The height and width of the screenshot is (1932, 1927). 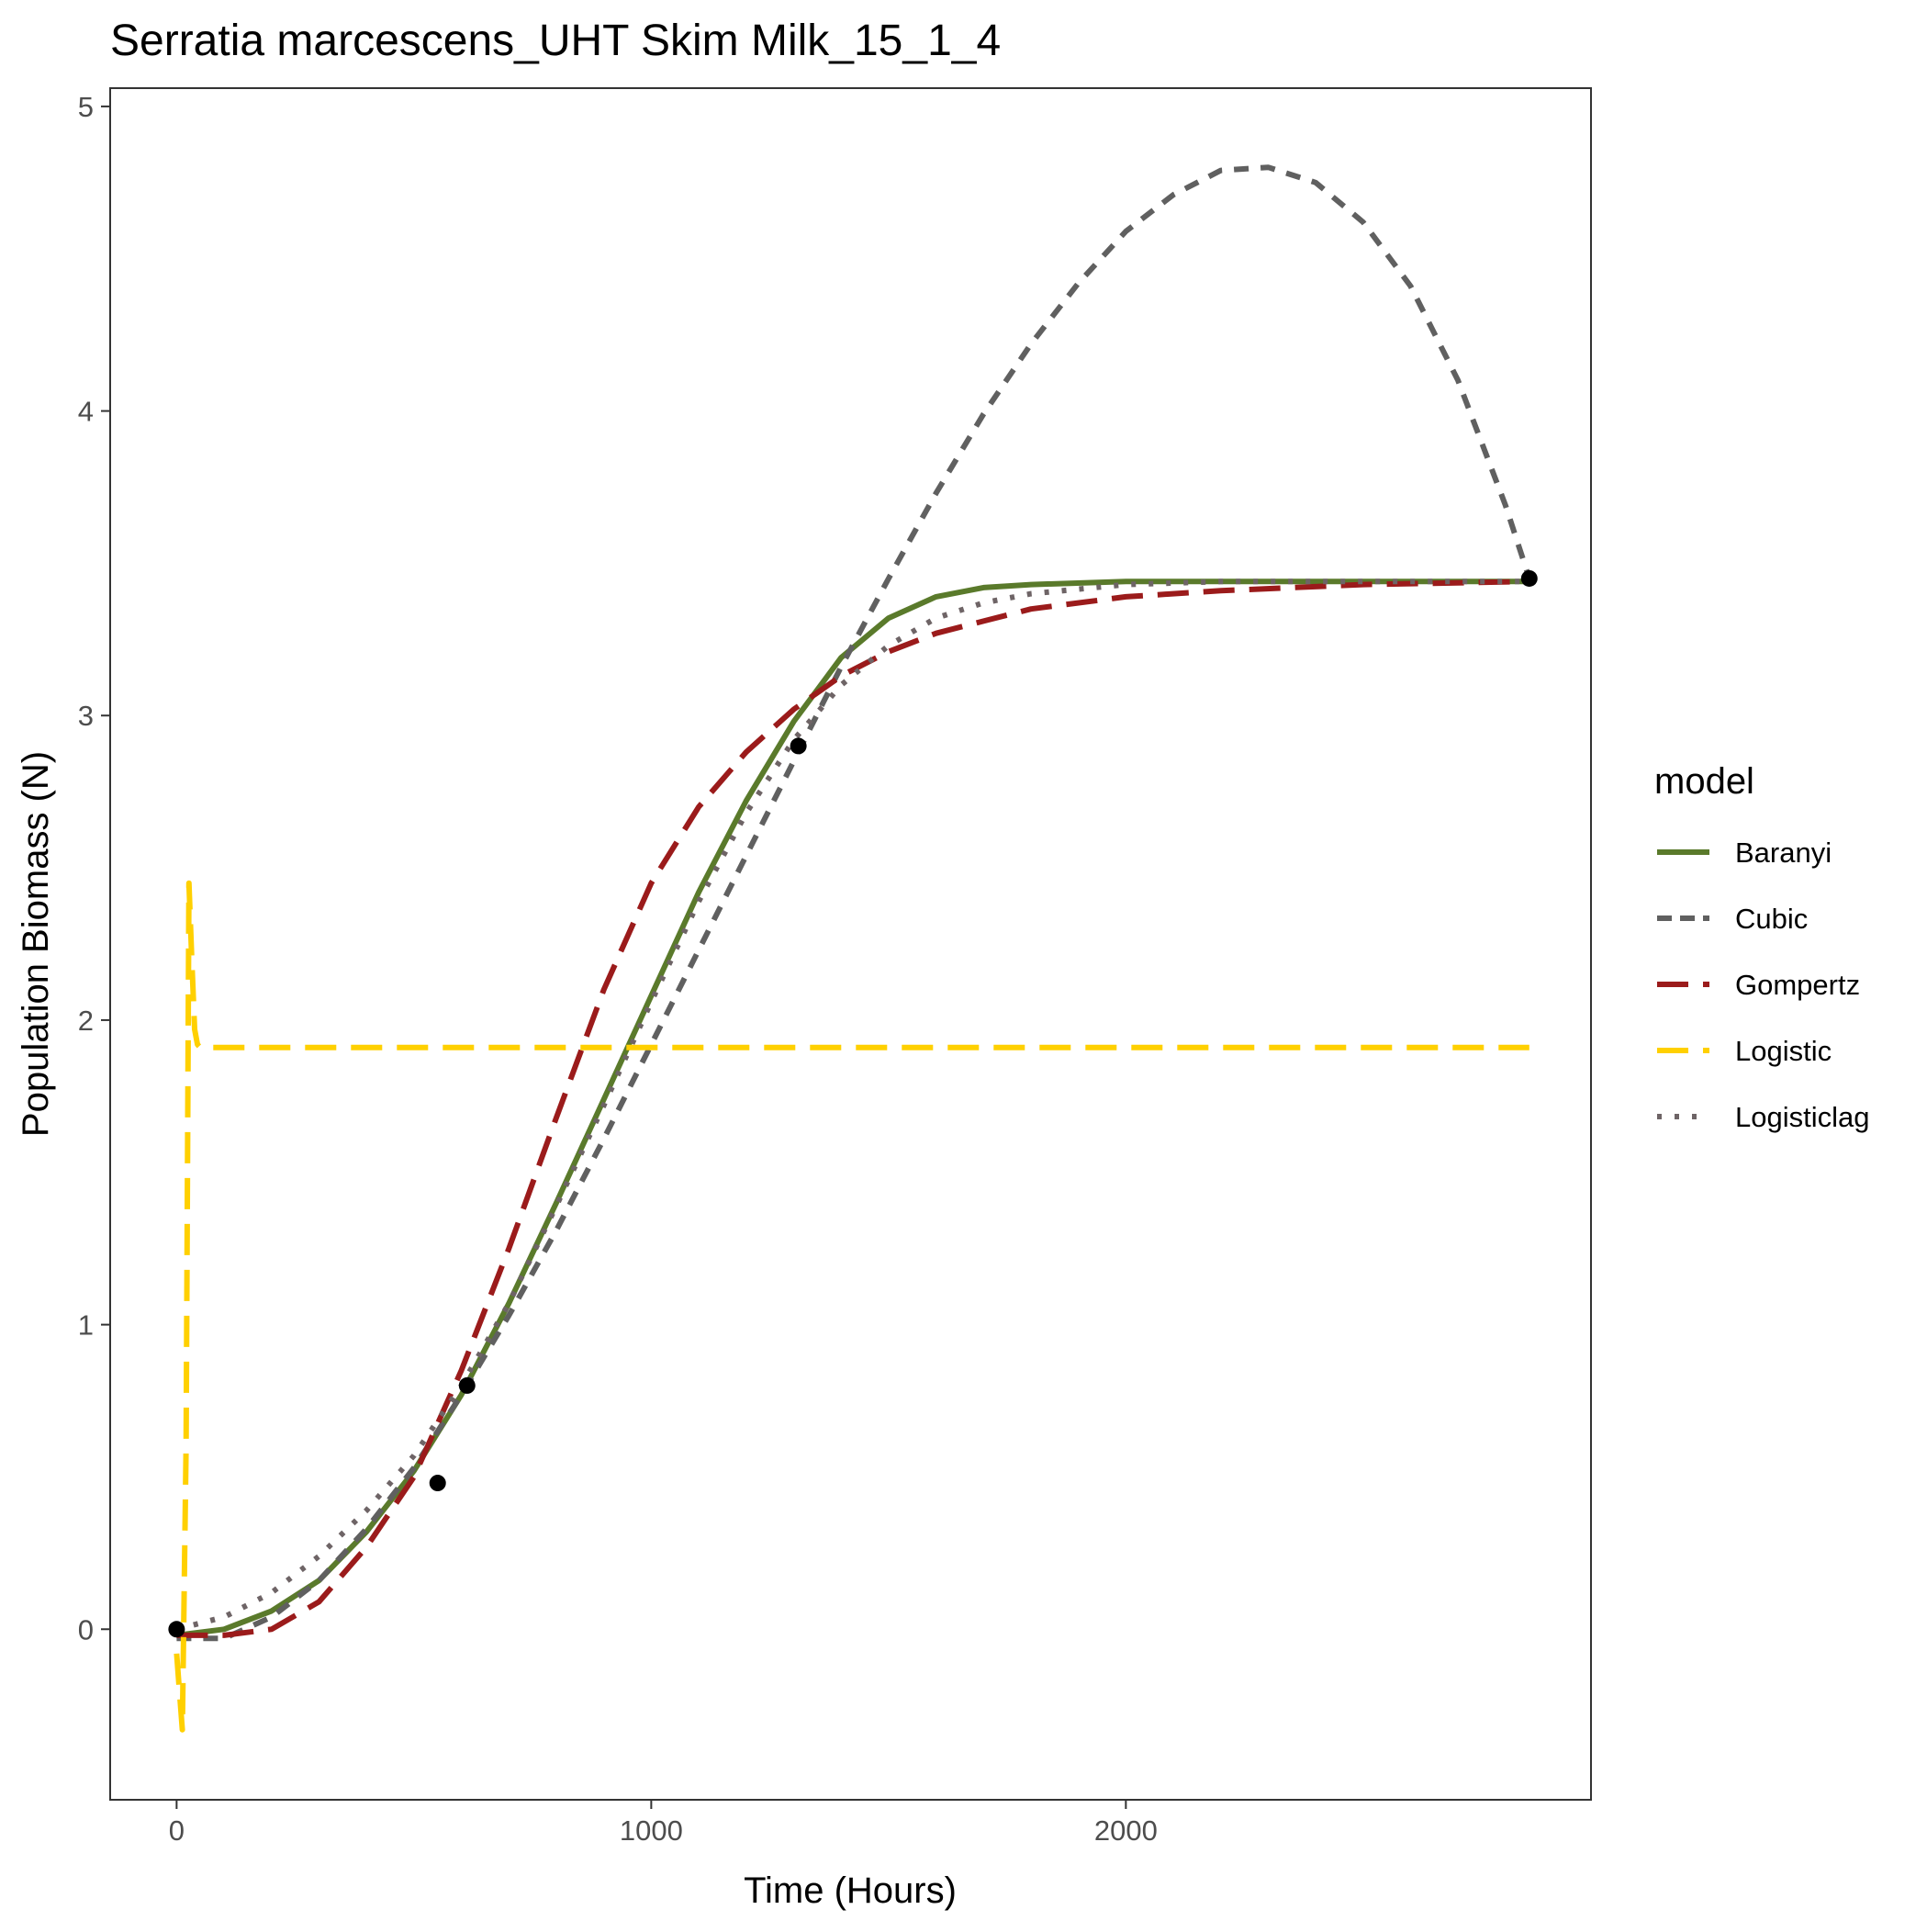 I want to click on legend-title: model, so click(x=1704, y=781).